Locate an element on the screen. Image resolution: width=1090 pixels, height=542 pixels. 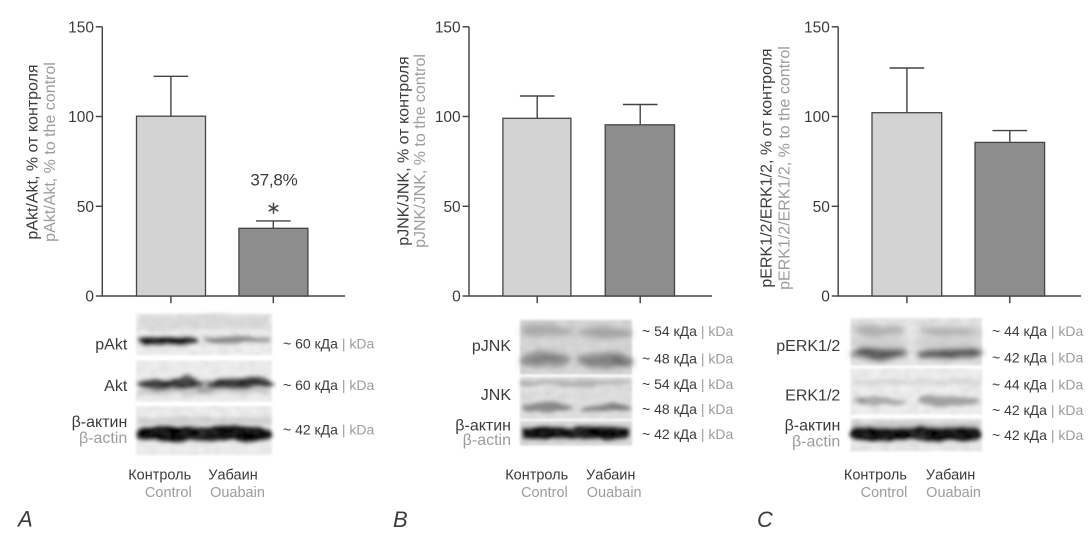
svg-text: 37,8% is located at coordinates (273, 180).